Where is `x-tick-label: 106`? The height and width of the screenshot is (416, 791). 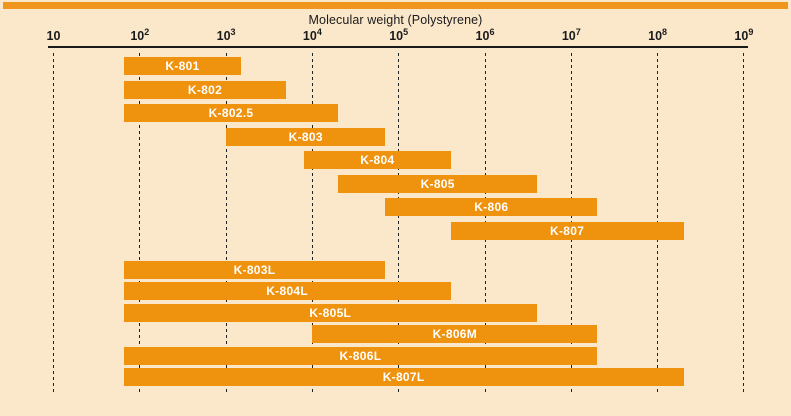 x-tick-label: 106 is located at coordinates (485, 34).